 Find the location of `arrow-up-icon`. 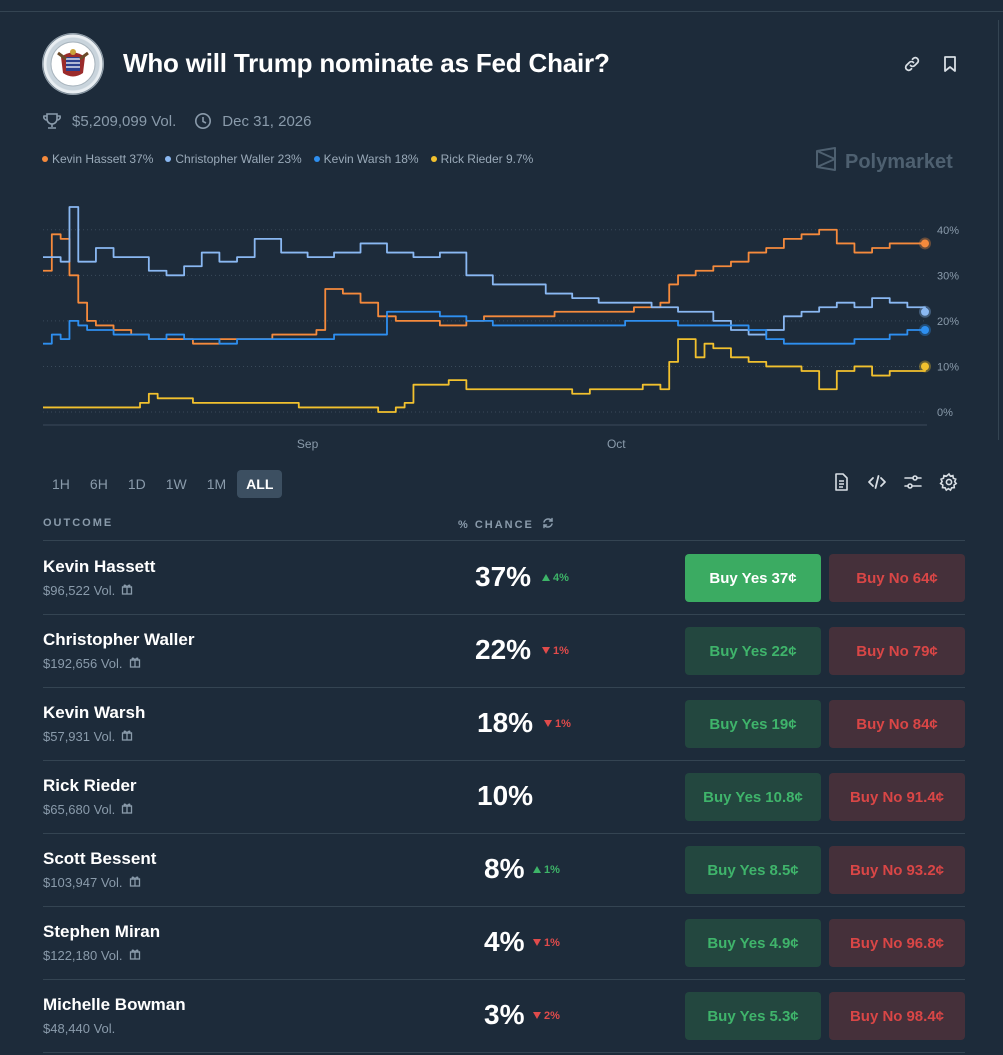

arrow-up-icon is located at coordinates (537, 870).